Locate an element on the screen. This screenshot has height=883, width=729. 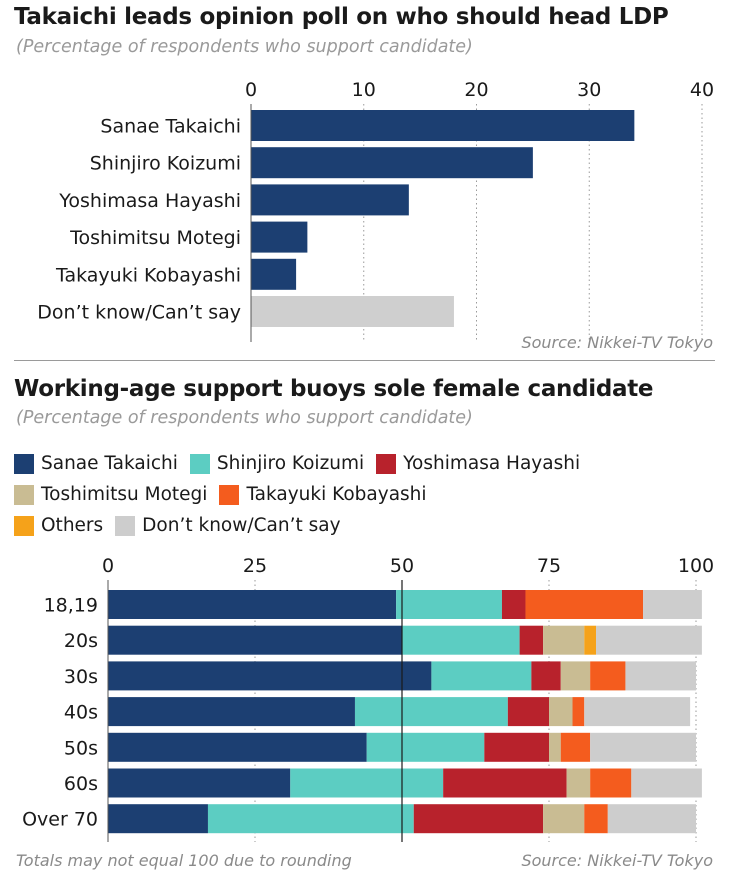
x-tick-label: 30 is located at coordinates (589, 90).